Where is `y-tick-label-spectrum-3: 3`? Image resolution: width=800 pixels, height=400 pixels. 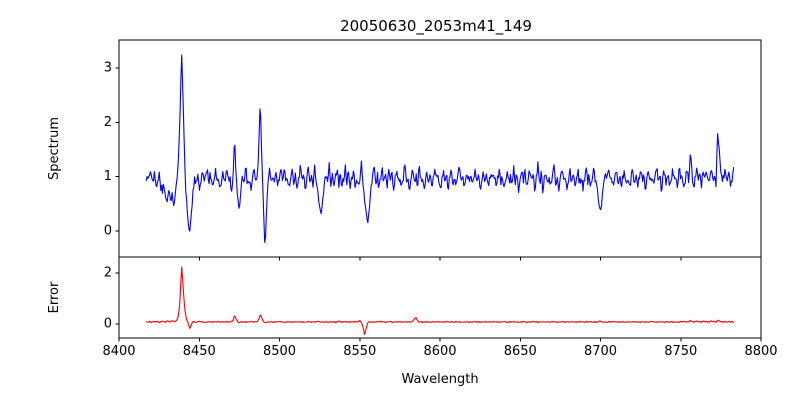
y-tick-label-spectrum-3: 3 is located at coordinates (108, 68).